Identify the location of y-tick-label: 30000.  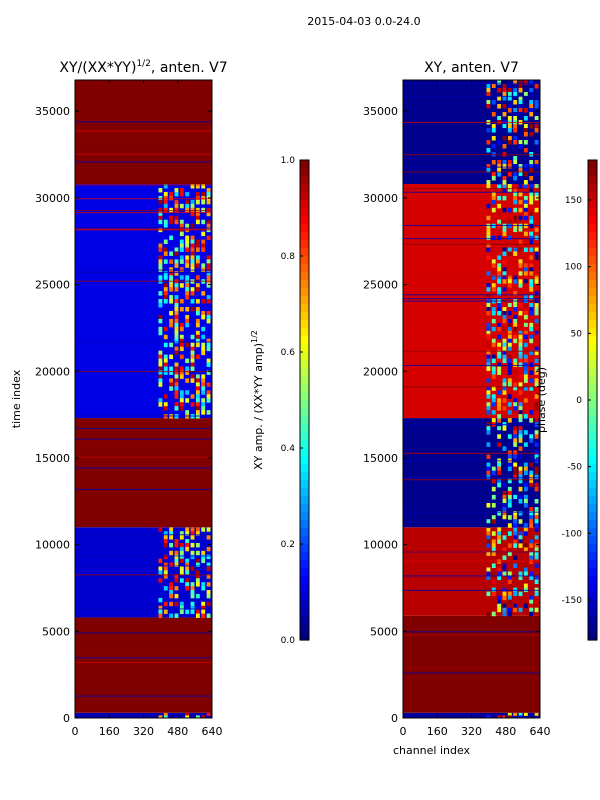
(52, 198).